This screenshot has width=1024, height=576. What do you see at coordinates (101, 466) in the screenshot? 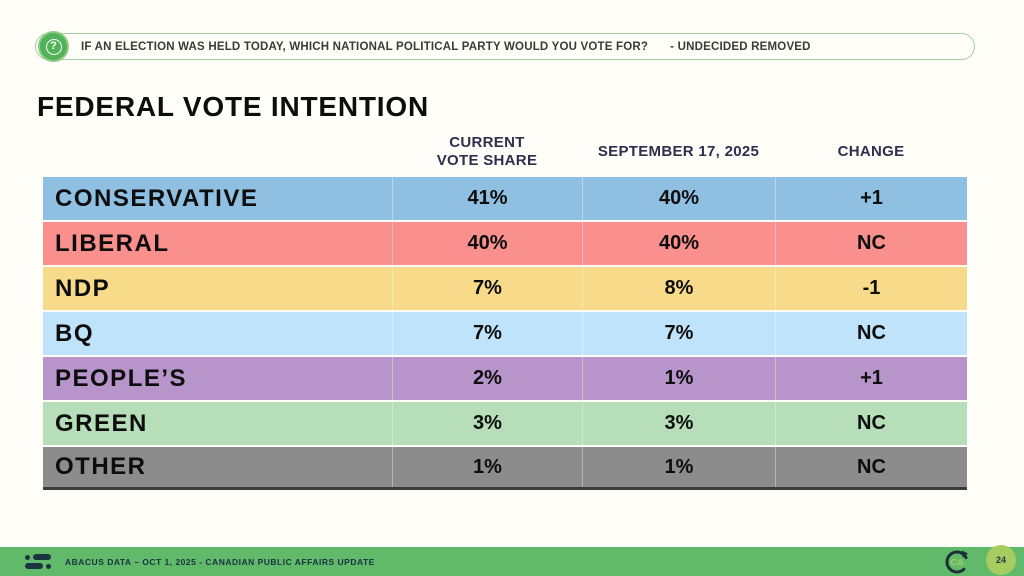
I see `party-name: OTHER` at bounding box center [101, 466].